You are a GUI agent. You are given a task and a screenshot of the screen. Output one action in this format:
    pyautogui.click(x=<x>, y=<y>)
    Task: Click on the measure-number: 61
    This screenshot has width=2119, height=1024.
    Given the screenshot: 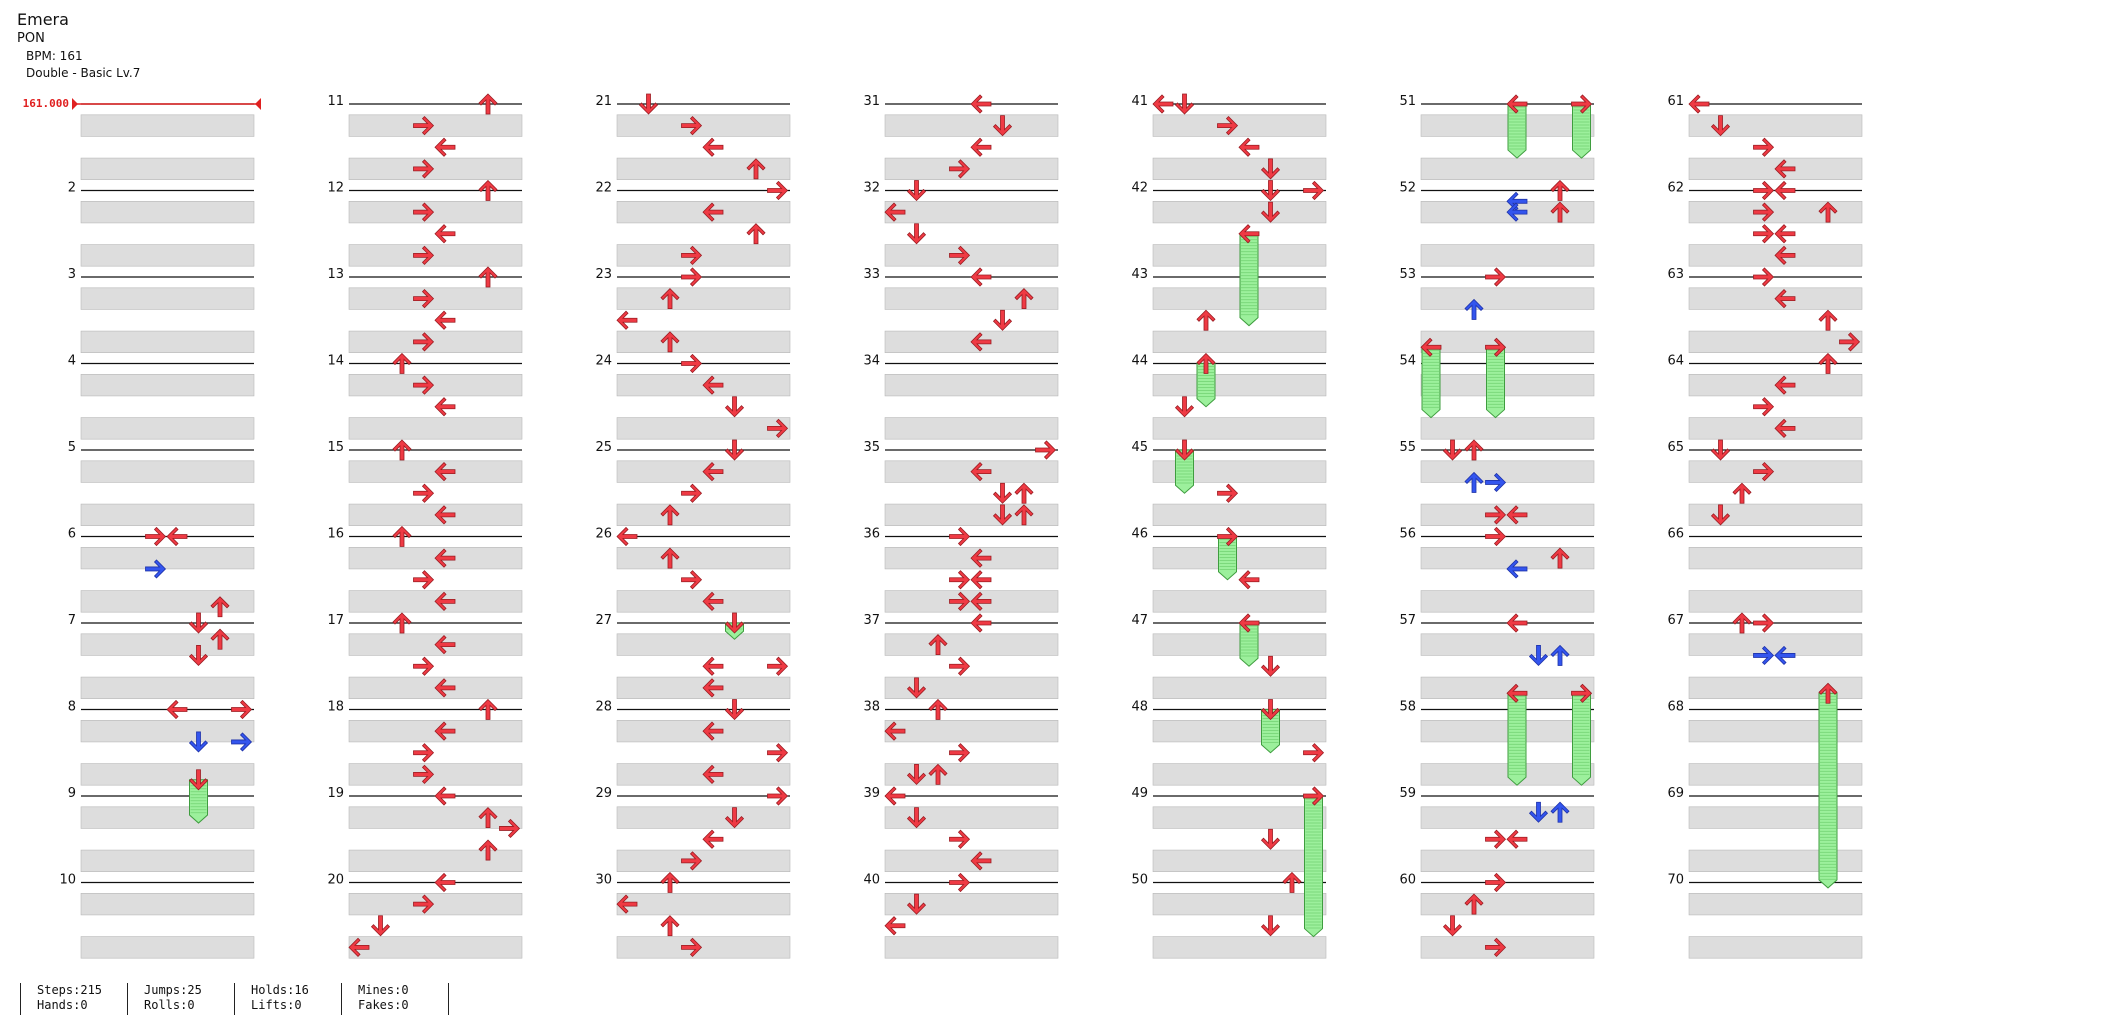 What is the action you would take?
    pyautogui.click(x=1675, y=101)
    